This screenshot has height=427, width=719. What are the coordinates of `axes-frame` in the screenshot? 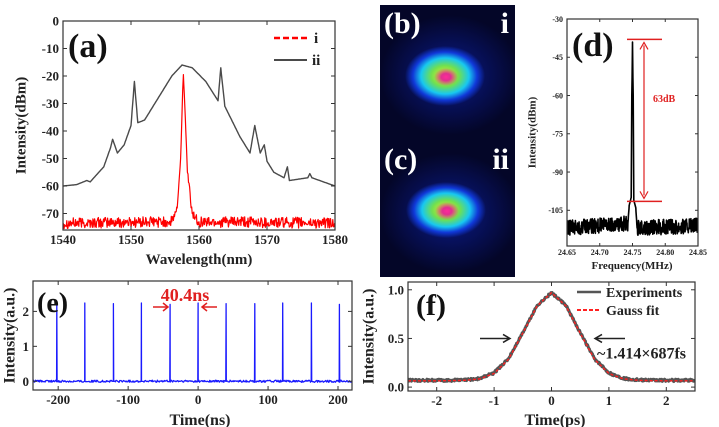 It's located at (192, 335).